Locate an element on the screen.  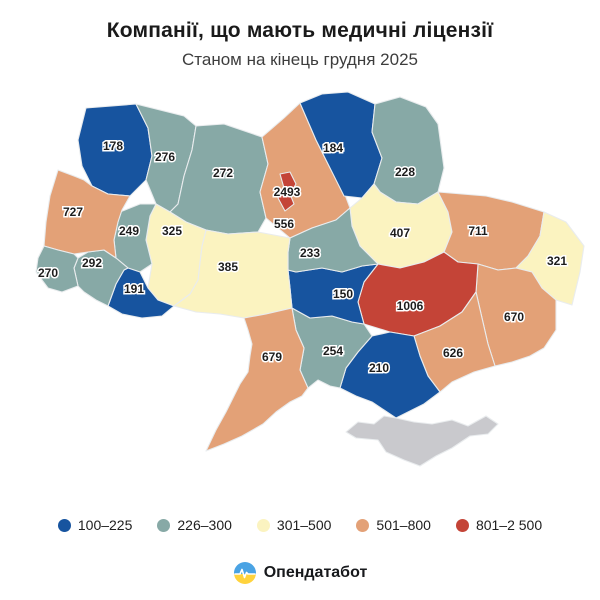
map-region-lviv is located at coordinates (87, 214).